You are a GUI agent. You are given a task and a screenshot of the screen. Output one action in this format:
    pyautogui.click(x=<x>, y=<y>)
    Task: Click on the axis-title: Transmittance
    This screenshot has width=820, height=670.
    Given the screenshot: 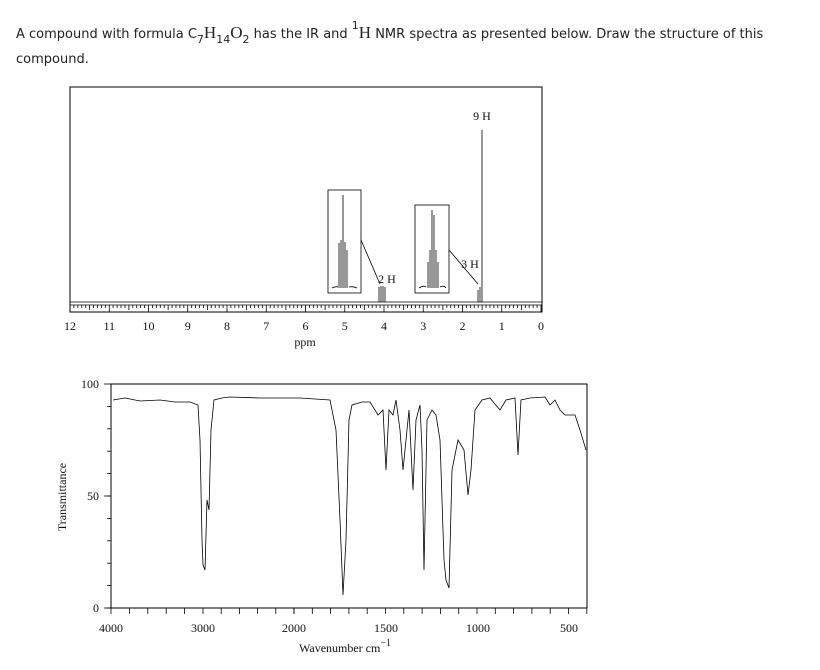 What is the action you would take?
    pyautogui.click(x=62, y=497)
    